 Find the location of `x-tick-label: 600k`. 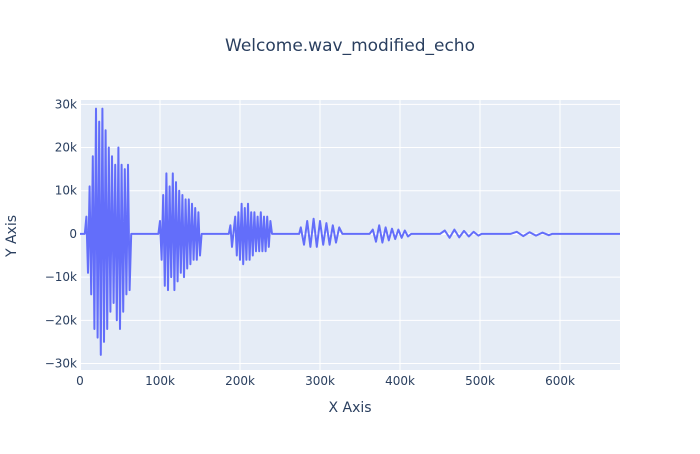

x-tick-label: 600k is located at coordinates (560, 381).